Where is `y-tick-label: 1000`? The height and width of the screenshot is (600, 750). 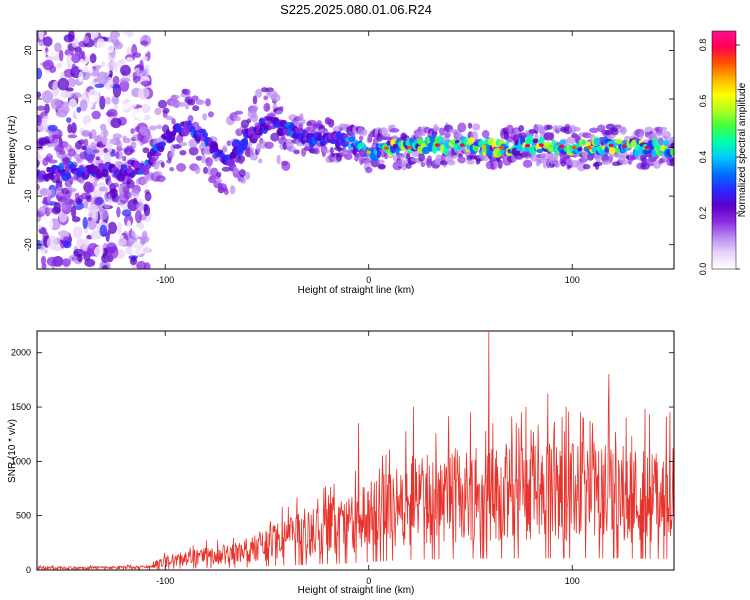 y-tick-label: 1000 is located at coordinates (21, 461).